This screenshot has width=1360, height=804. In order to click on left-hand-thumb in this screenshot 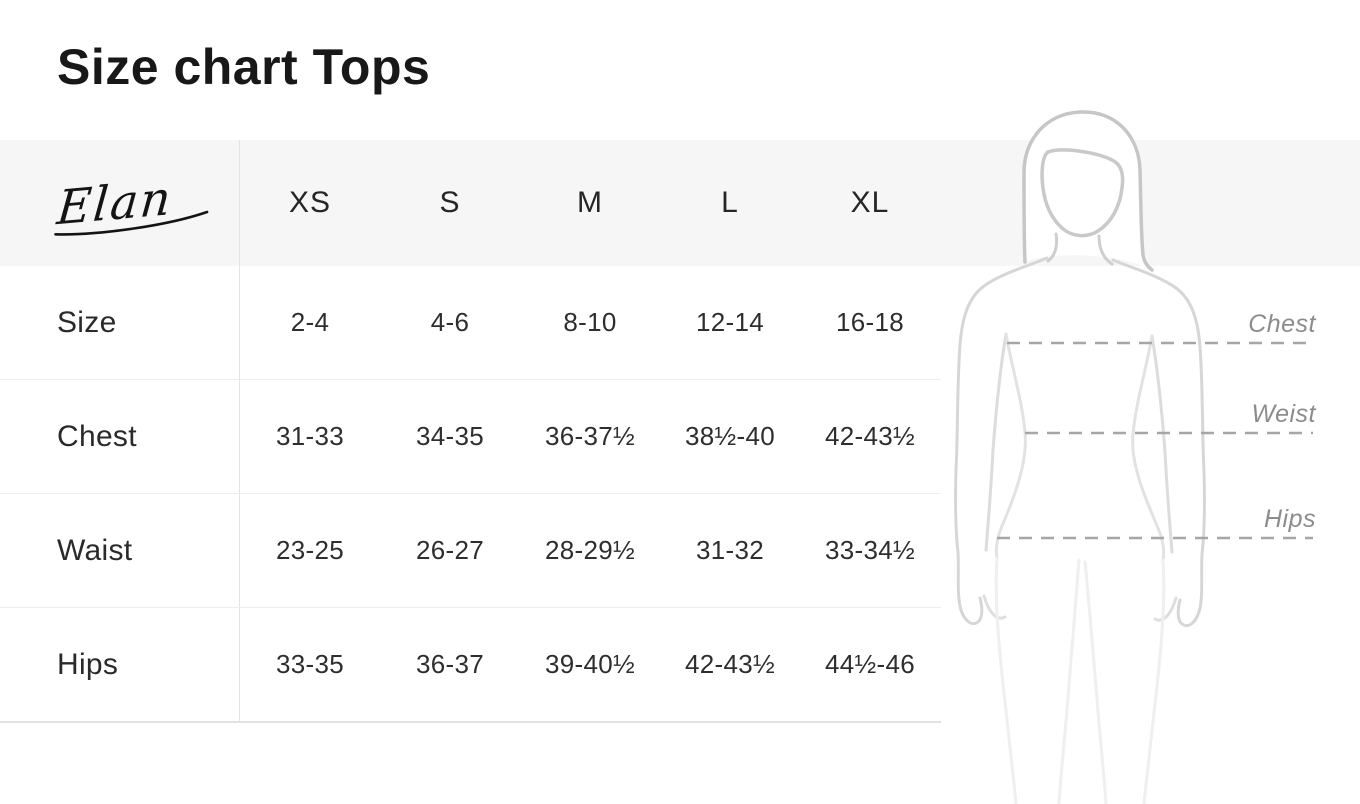, I will do `click(994, 607)`.